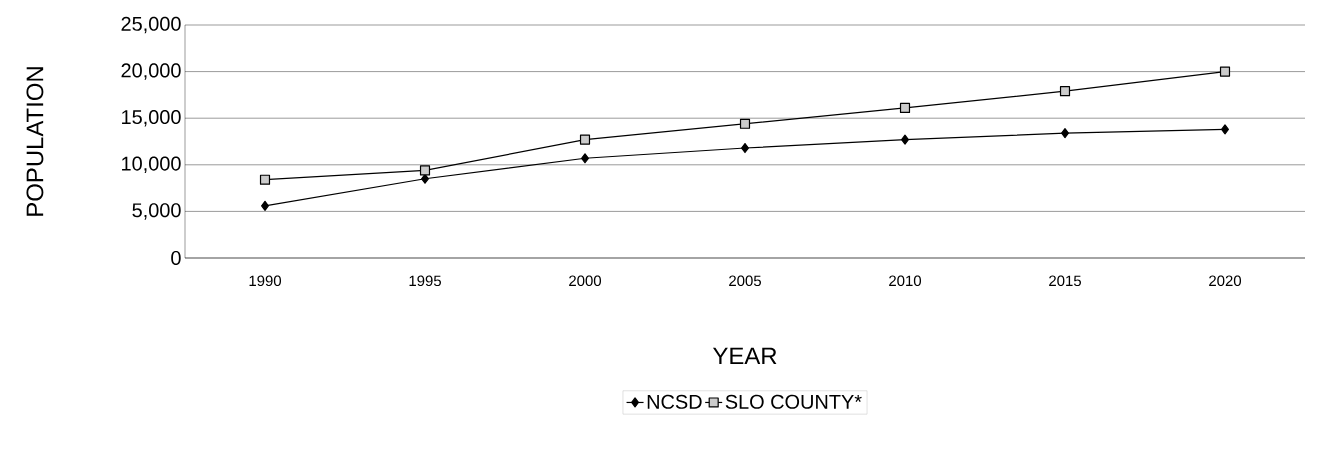 This screenshot has height=460, width=1326. I want to click on legend-label: SLO COUNTY*, so click(793, 401).